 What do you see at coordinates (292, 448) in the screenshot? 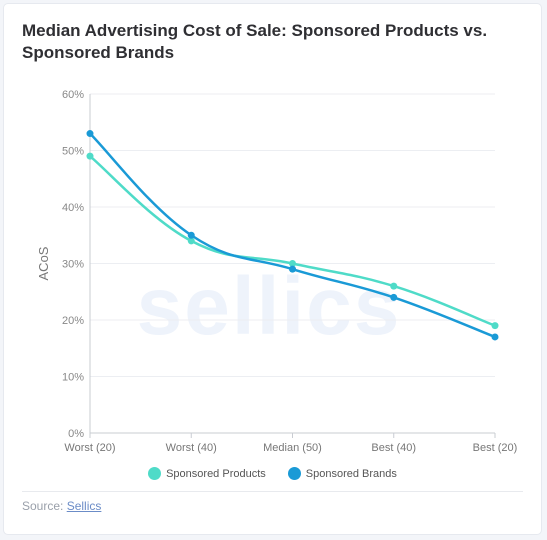
I see `x-tick-label: Median (50)` at bounding box center [292, 448].